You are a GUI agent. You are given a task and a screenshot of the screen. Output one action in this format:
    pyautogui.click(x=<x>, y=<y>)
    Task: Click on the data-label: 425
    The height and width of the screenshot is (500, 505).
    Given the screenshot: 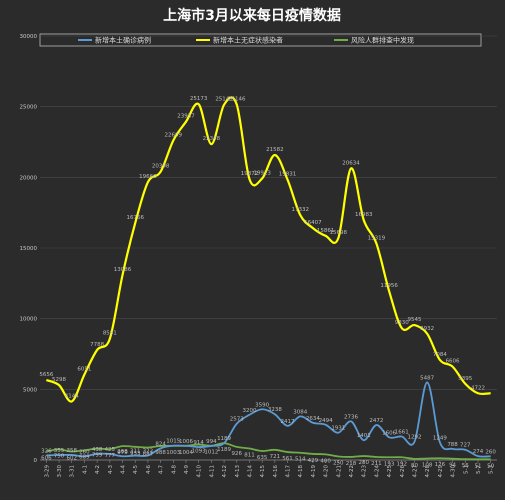 What is the action you would take?
    pyautogui.click(x=110, y=450)
    